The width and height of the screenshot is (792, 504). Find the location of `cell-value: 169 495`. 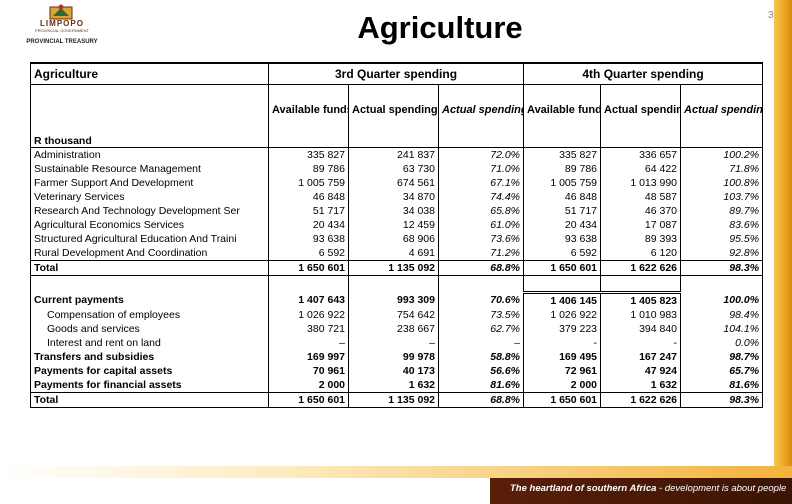

cell-value: 169 495 is located at coordinates (562, 357).